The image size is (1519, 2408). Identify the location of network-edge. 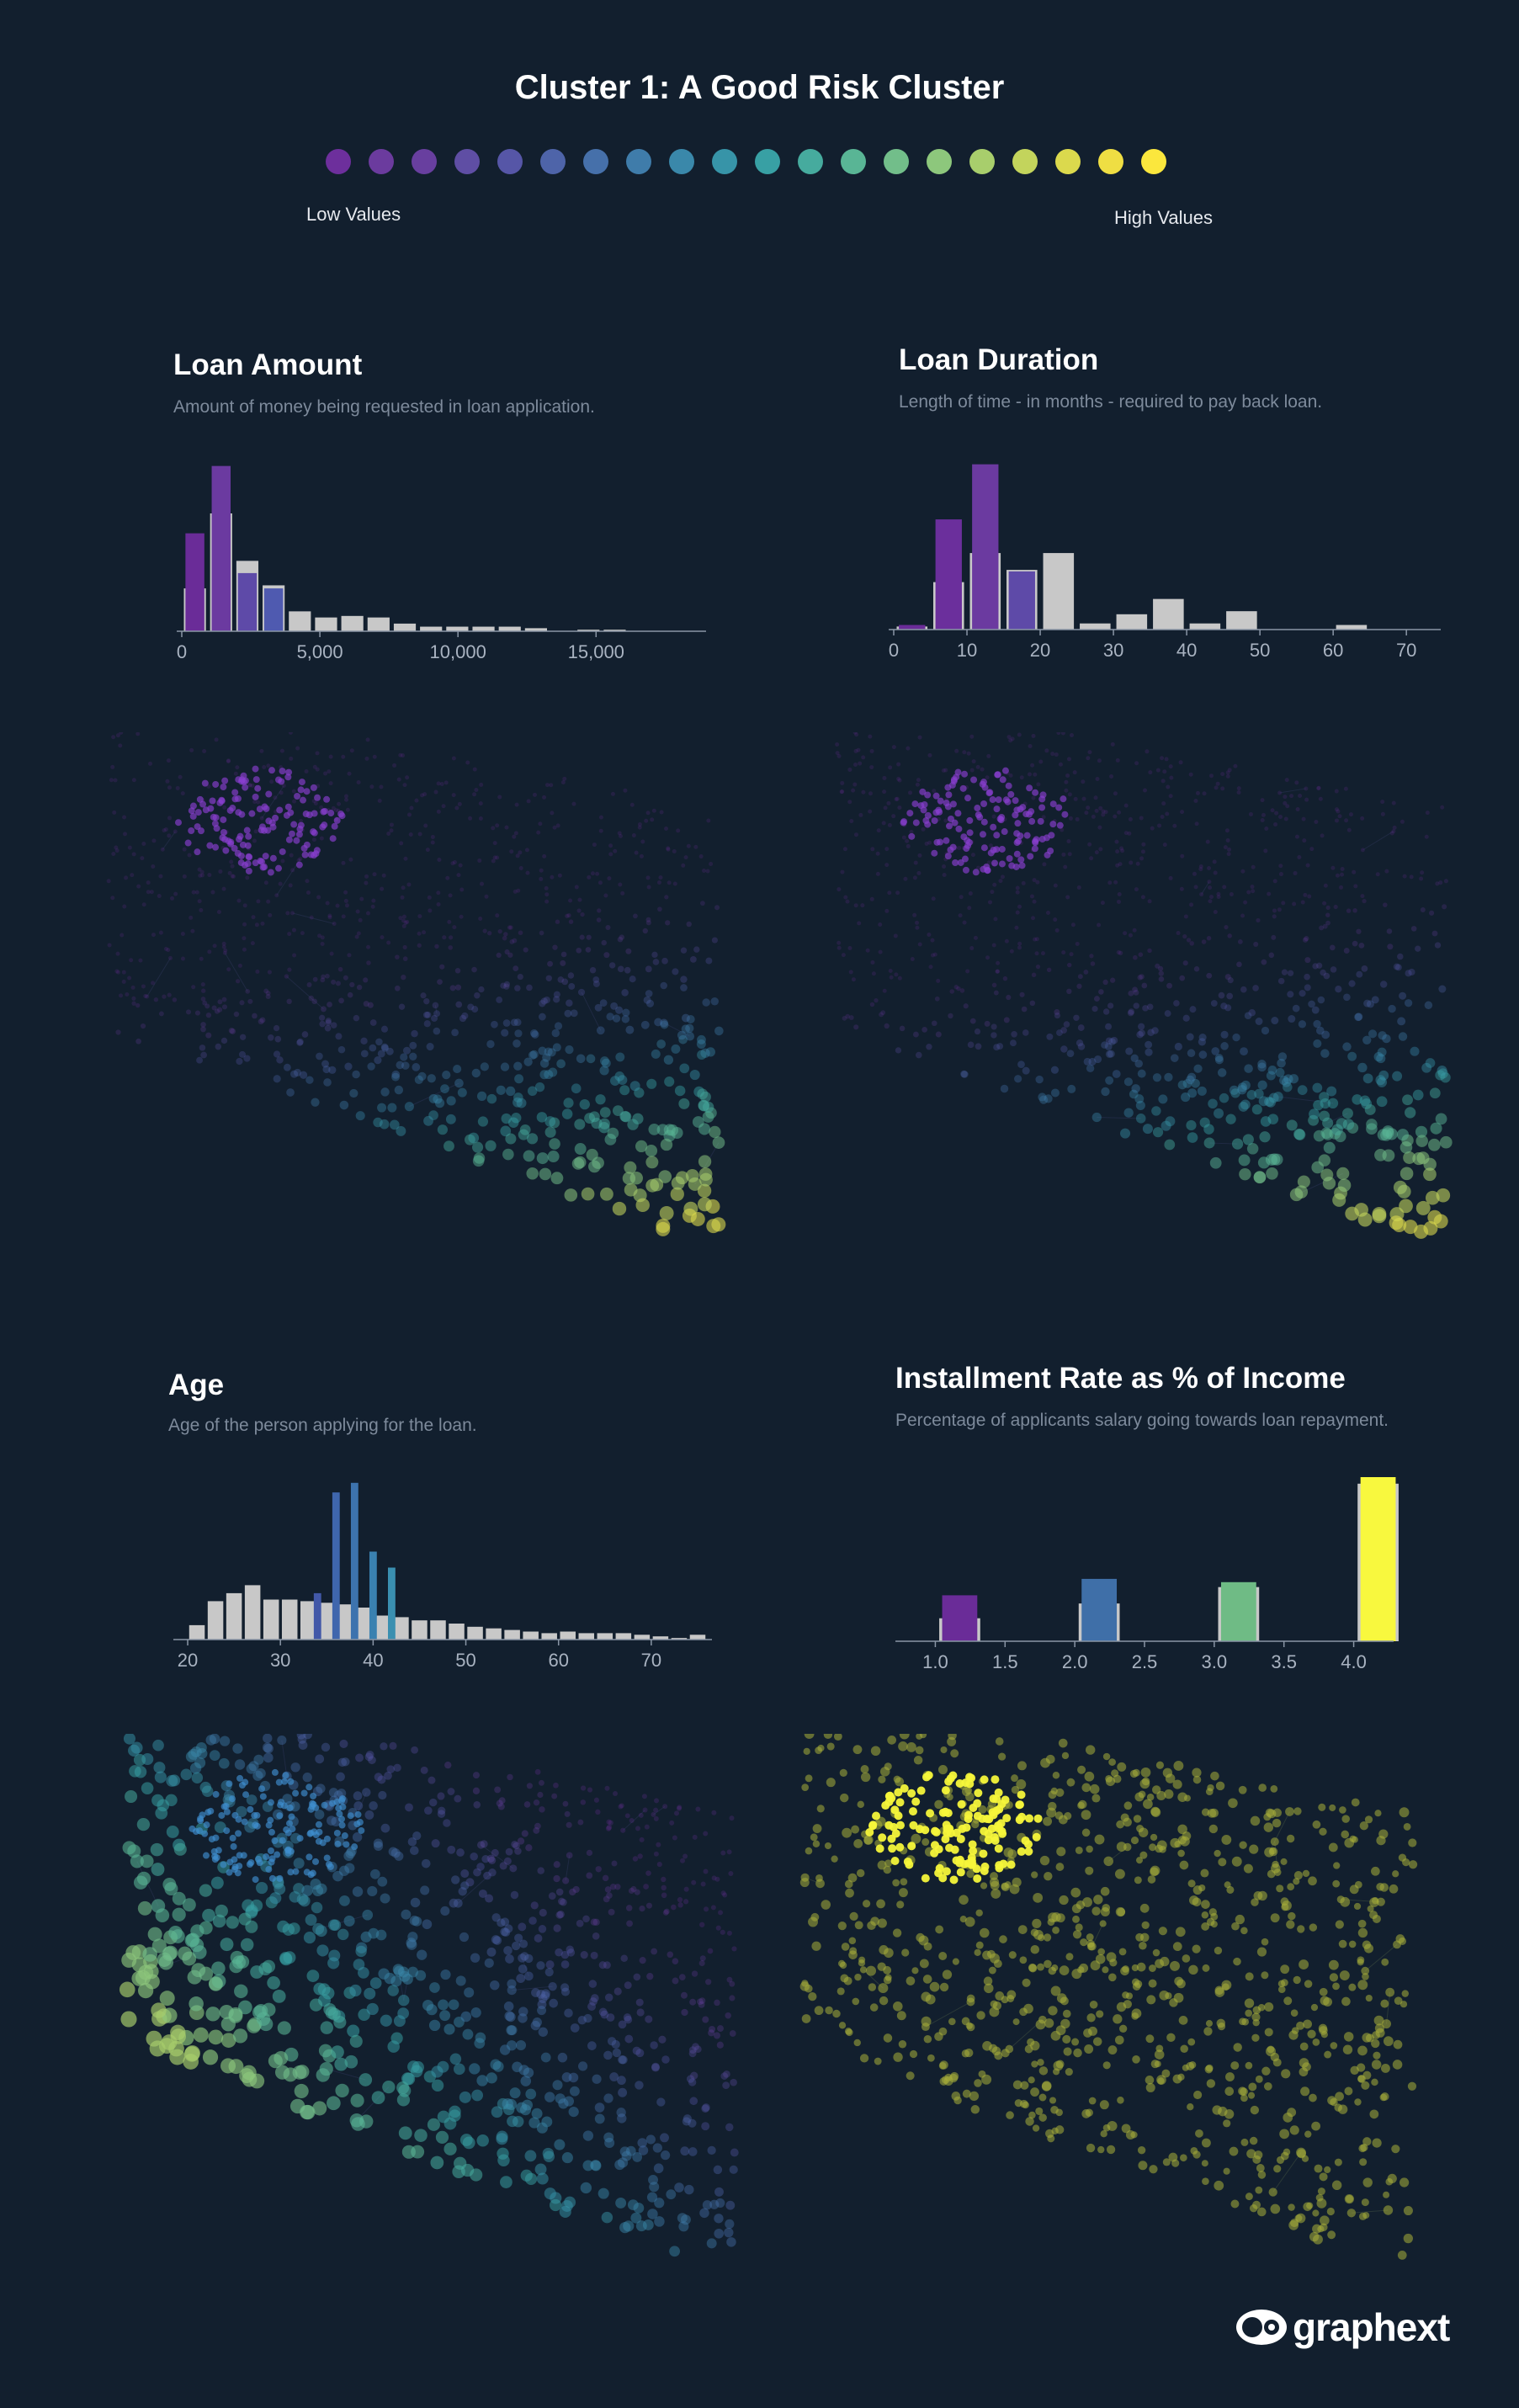
(1119, 1117).